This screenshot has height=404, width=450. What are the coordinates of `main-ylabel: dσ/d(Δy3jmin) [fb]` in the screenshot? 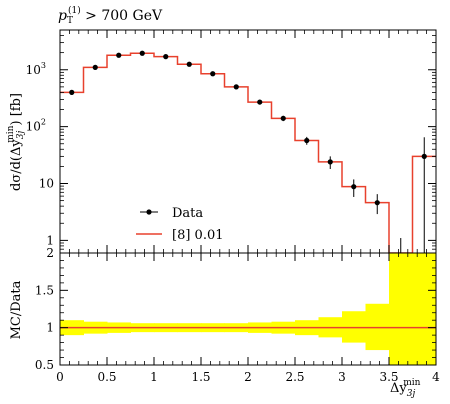 It's located at (16, 142).